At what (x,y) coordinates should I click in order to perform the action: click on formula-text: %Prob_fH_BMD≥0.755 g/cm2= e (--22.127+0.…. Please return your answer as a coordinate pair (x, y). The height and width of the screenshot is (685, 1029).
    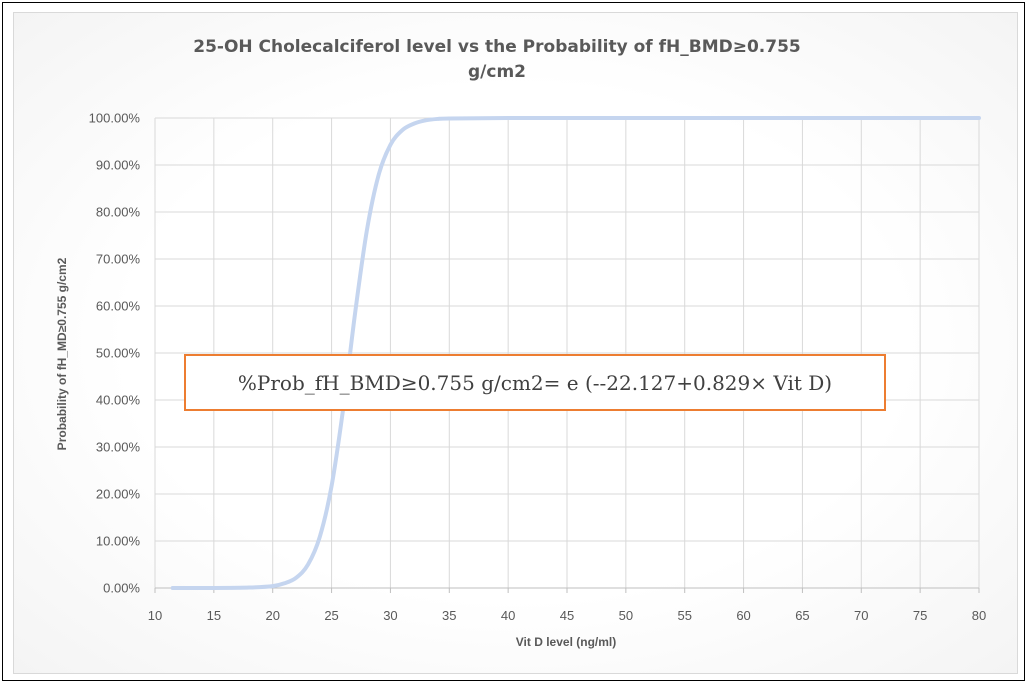
    Looking at the image, I should click on (535, 382).